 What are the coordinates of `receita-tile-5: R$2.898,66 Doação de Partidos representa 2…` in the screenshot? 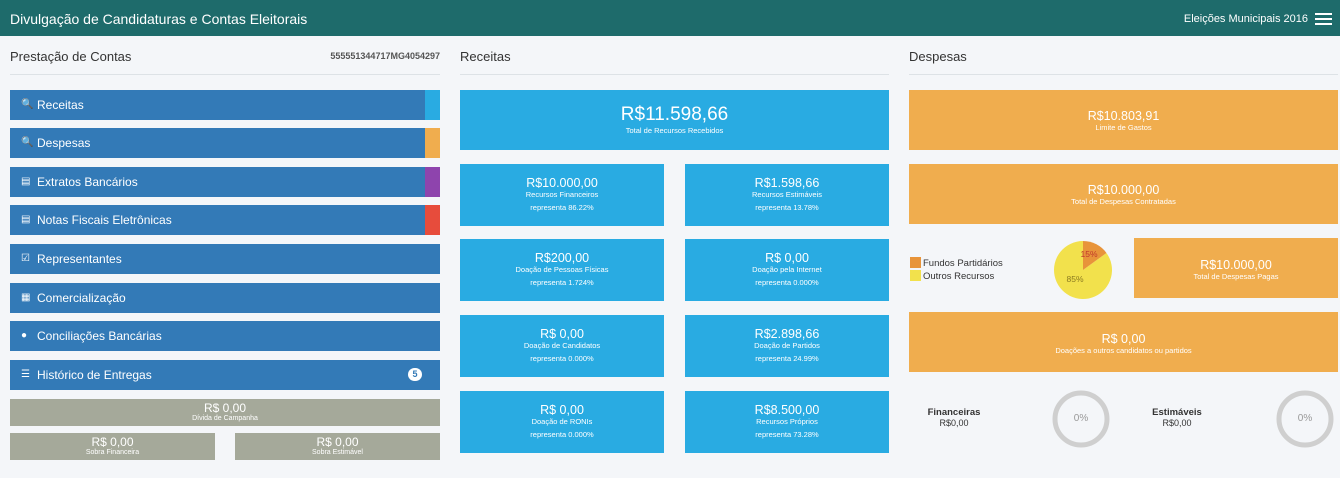 It's located at (787, 346).